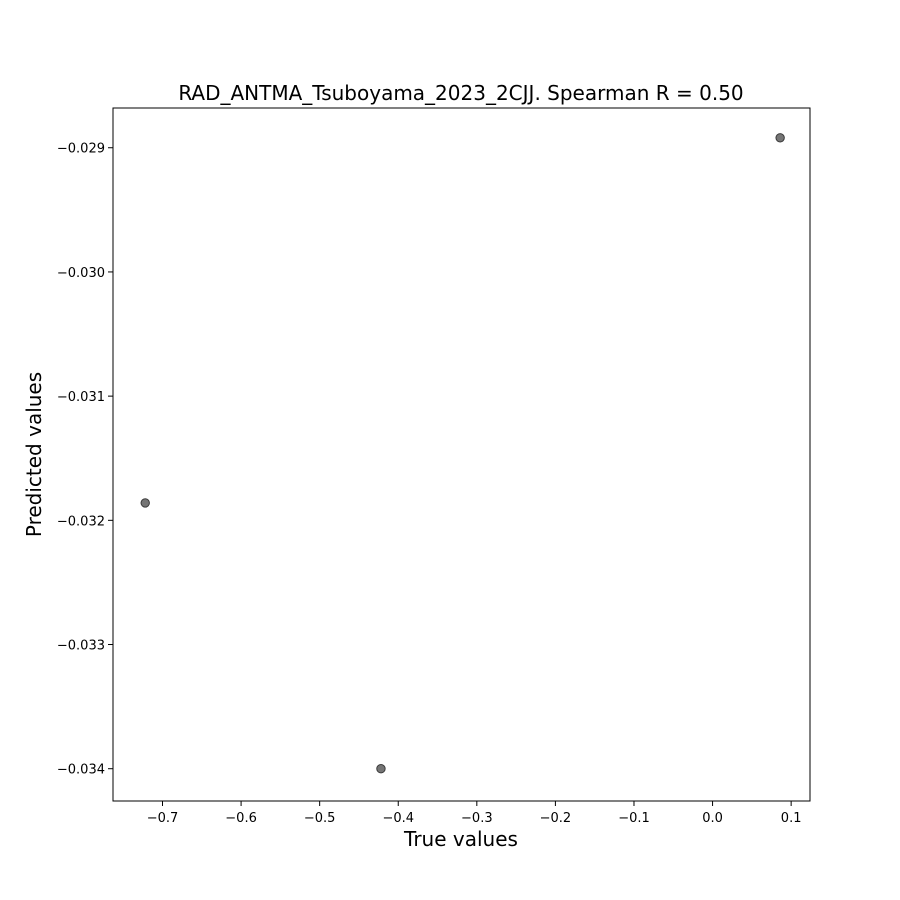  Describe the element at coordinates (320, 818) in the screenshot. I see `x-tick-label: −0.5` at that location.